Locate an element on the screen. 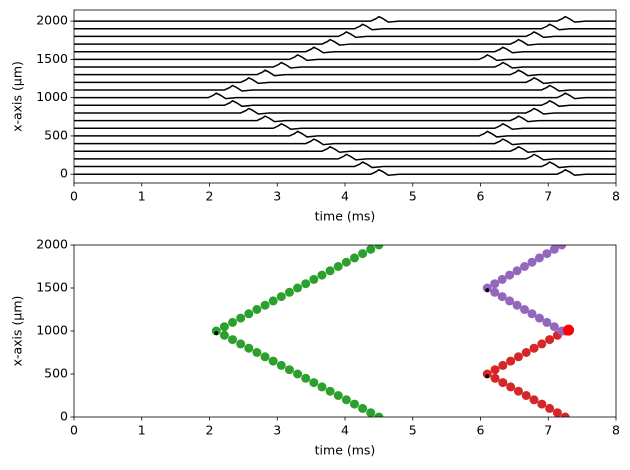  x-tick-label: 8 is located at coordinates (616, 196).